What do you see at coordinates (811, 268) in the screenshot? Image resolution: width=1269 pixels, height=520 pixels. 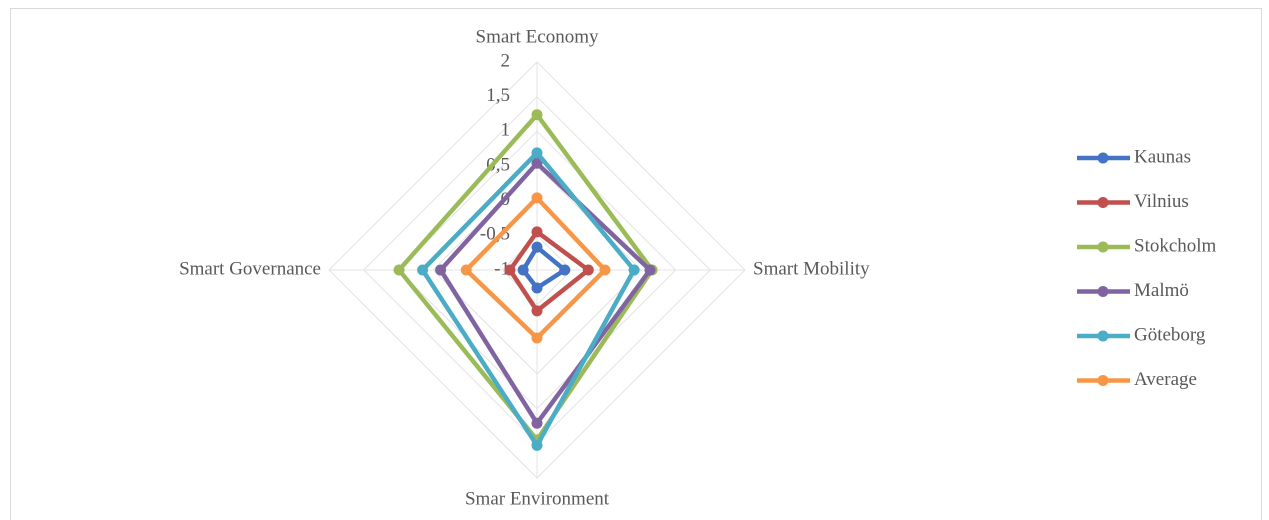 I see `category-label: Smart Mobility` at bounding box center [811, 268].